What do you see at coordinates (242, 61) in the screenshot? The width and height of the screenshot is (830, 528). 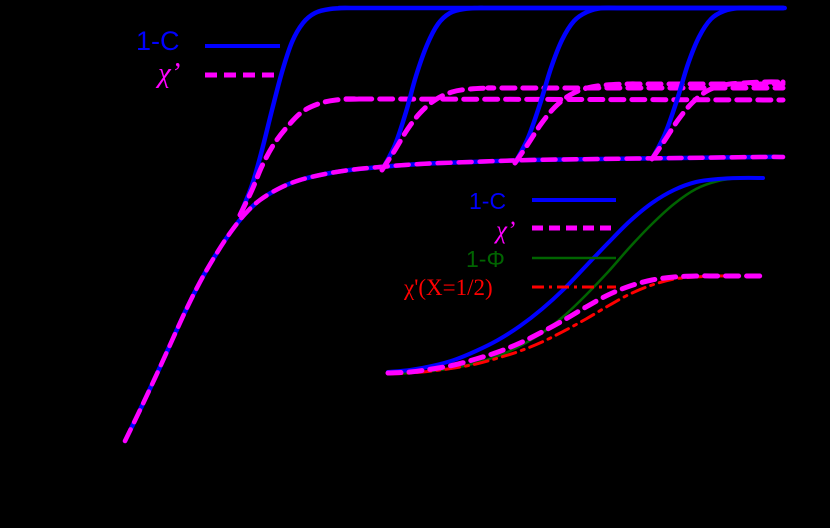 I see `legend-main-keys` at bounding box center [242, 61].